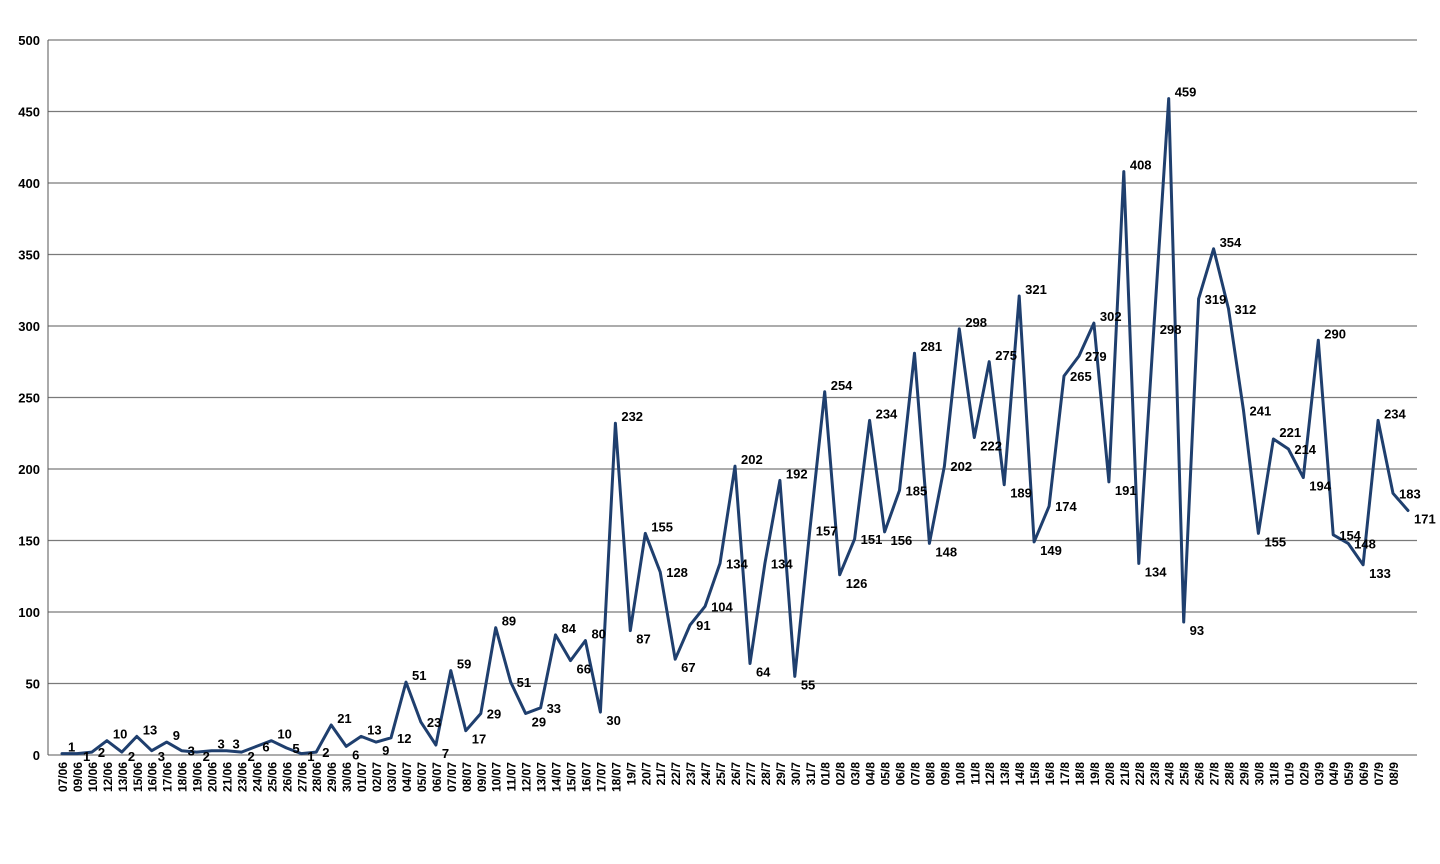  What do you see at coordinates (1185, 774) in the screenshot?
I see `x-tick-label: 25/8` at bounding box center [1185, 774].